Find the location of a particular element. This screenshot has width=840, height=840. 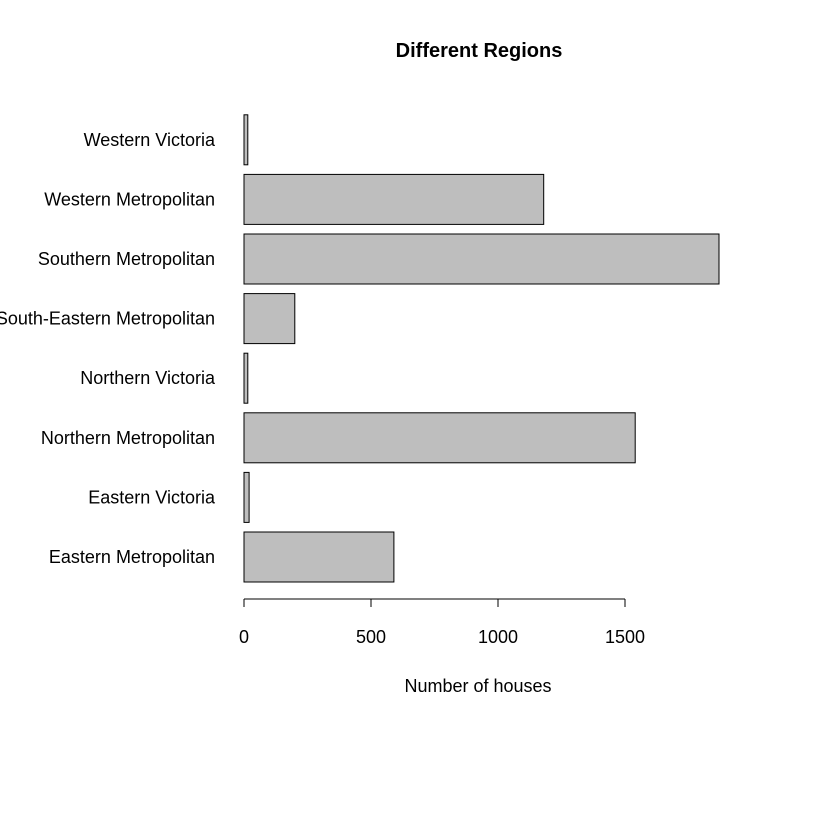

category-label: Eastern Metropolitan is located at coordinates (132, 557).